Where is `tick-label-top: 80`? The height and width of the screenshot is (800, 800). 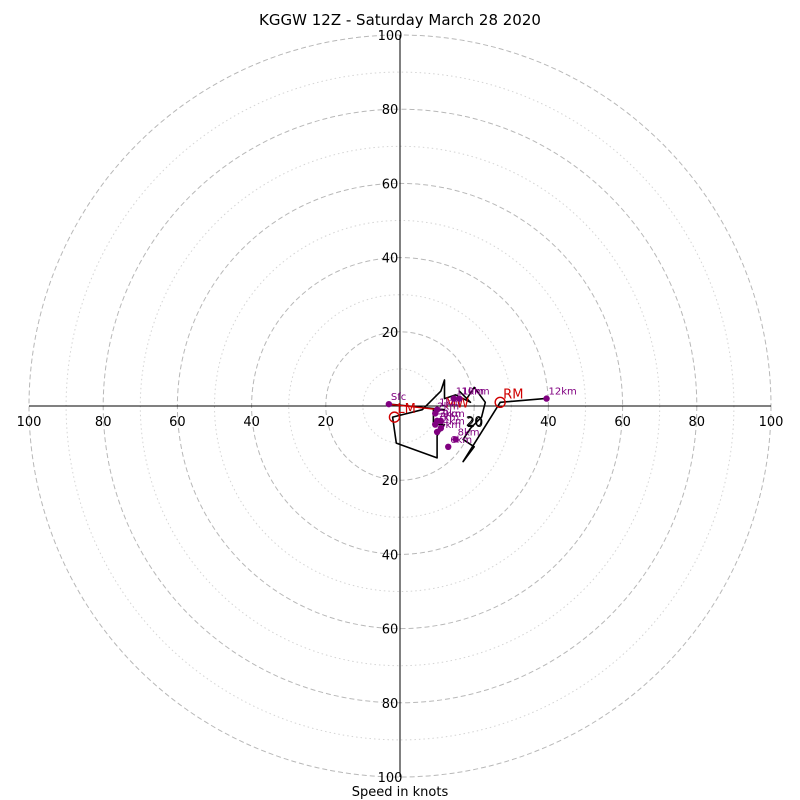 tick-label-top: 80 is located at coordinates (390, 110).